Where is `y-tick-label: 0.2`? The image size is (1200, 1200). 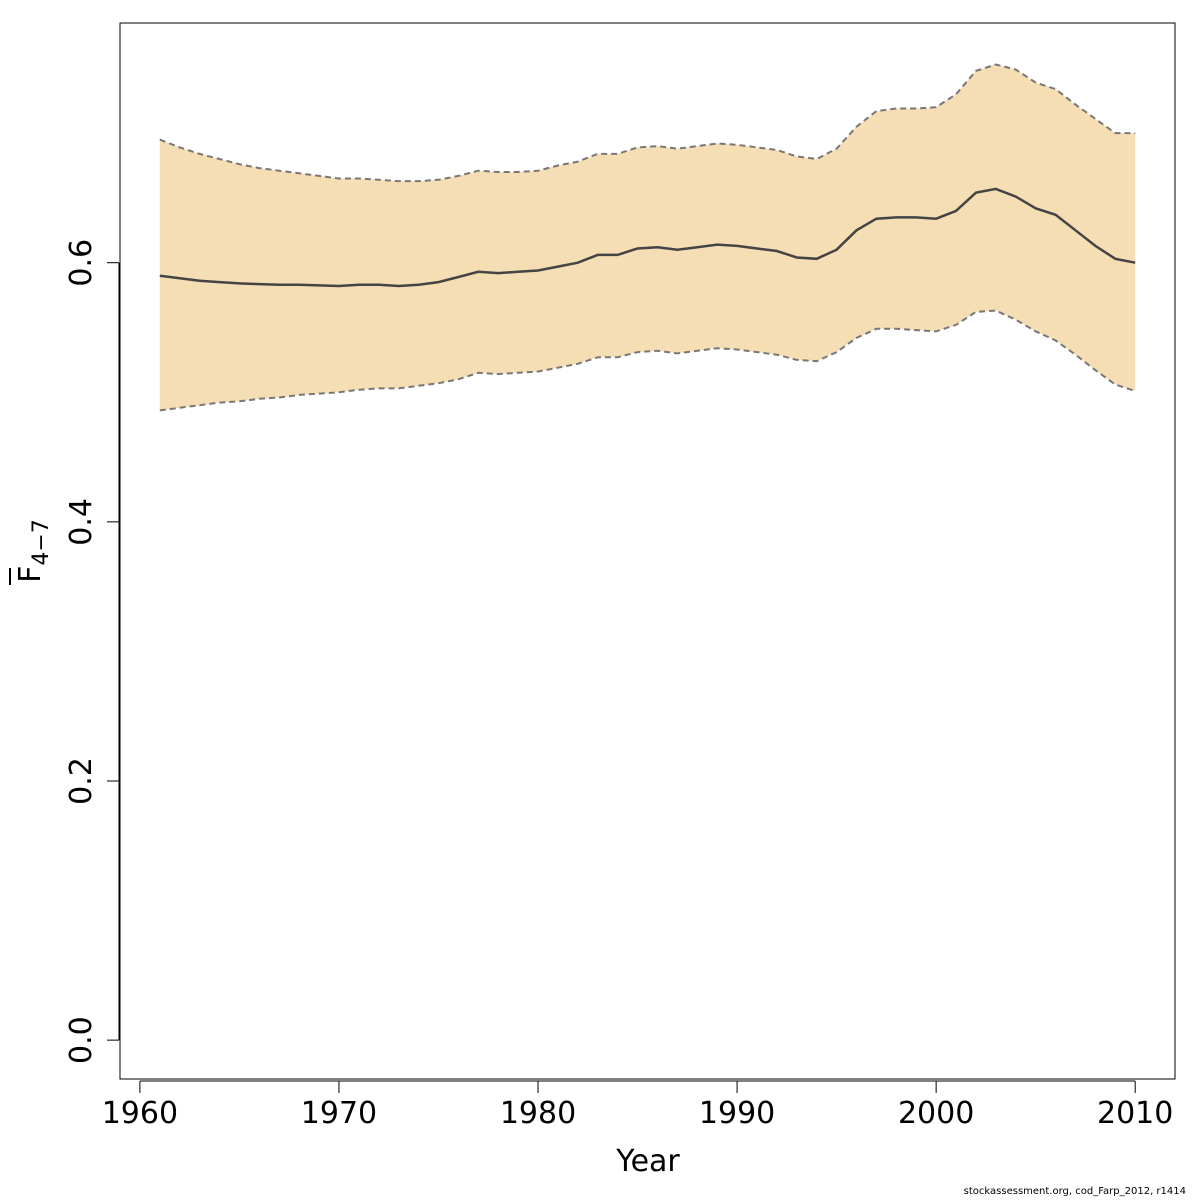 y-tick-label: 0.2 is located at coordinates (81, 781).